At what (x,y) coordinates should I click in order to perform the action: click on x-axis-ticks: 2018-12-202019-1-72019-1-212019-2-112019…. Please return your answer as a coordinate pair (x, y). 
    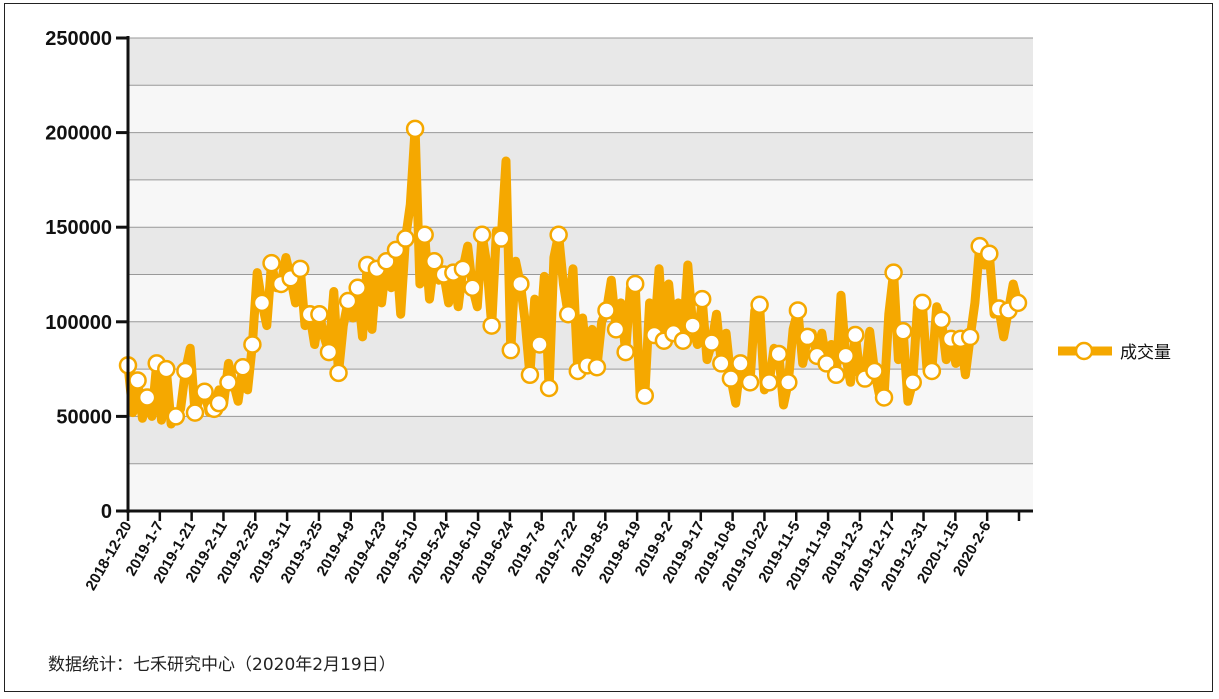
    Looking at the image, I should click on (551, 552).